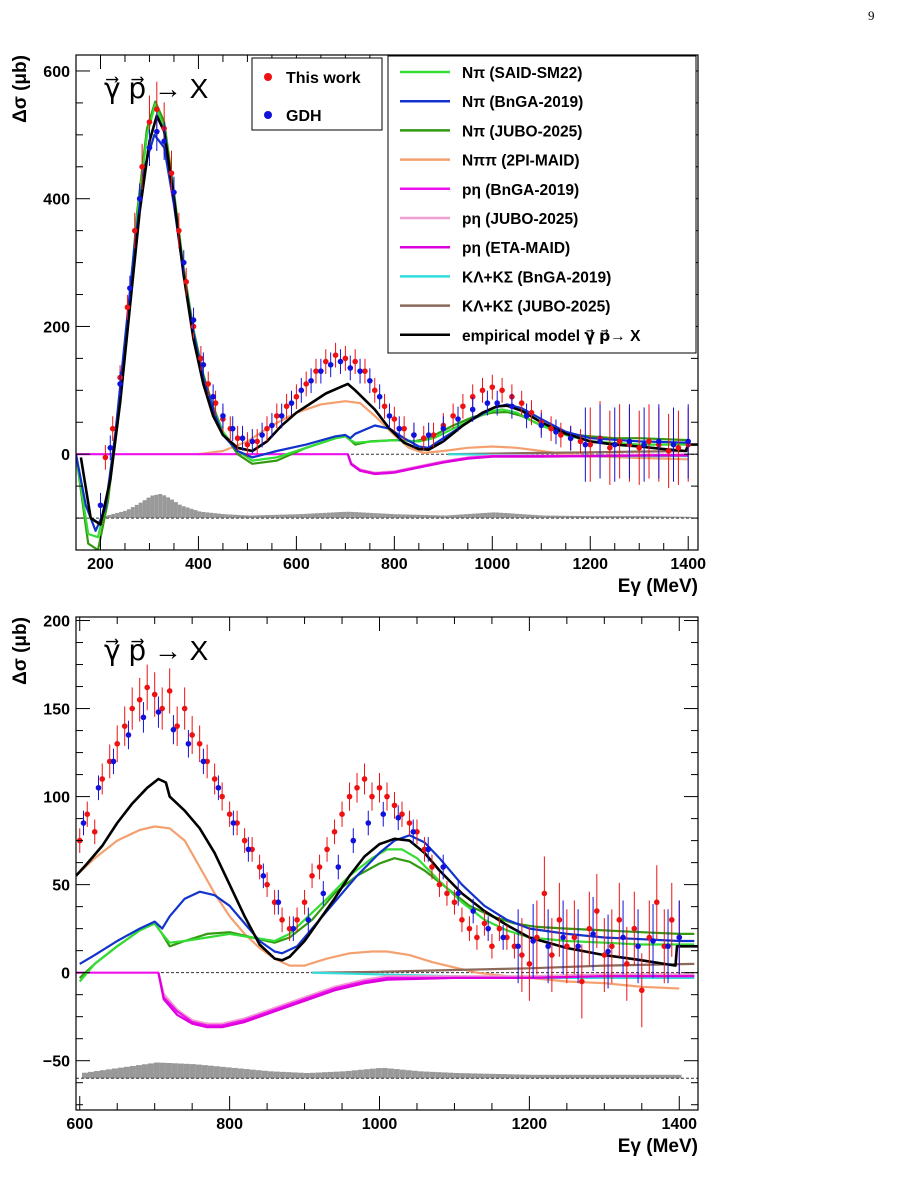 This screenshot has height=1185, width=900. I want to click on y-axis-title: Δσ (μb), so click(20, 89).